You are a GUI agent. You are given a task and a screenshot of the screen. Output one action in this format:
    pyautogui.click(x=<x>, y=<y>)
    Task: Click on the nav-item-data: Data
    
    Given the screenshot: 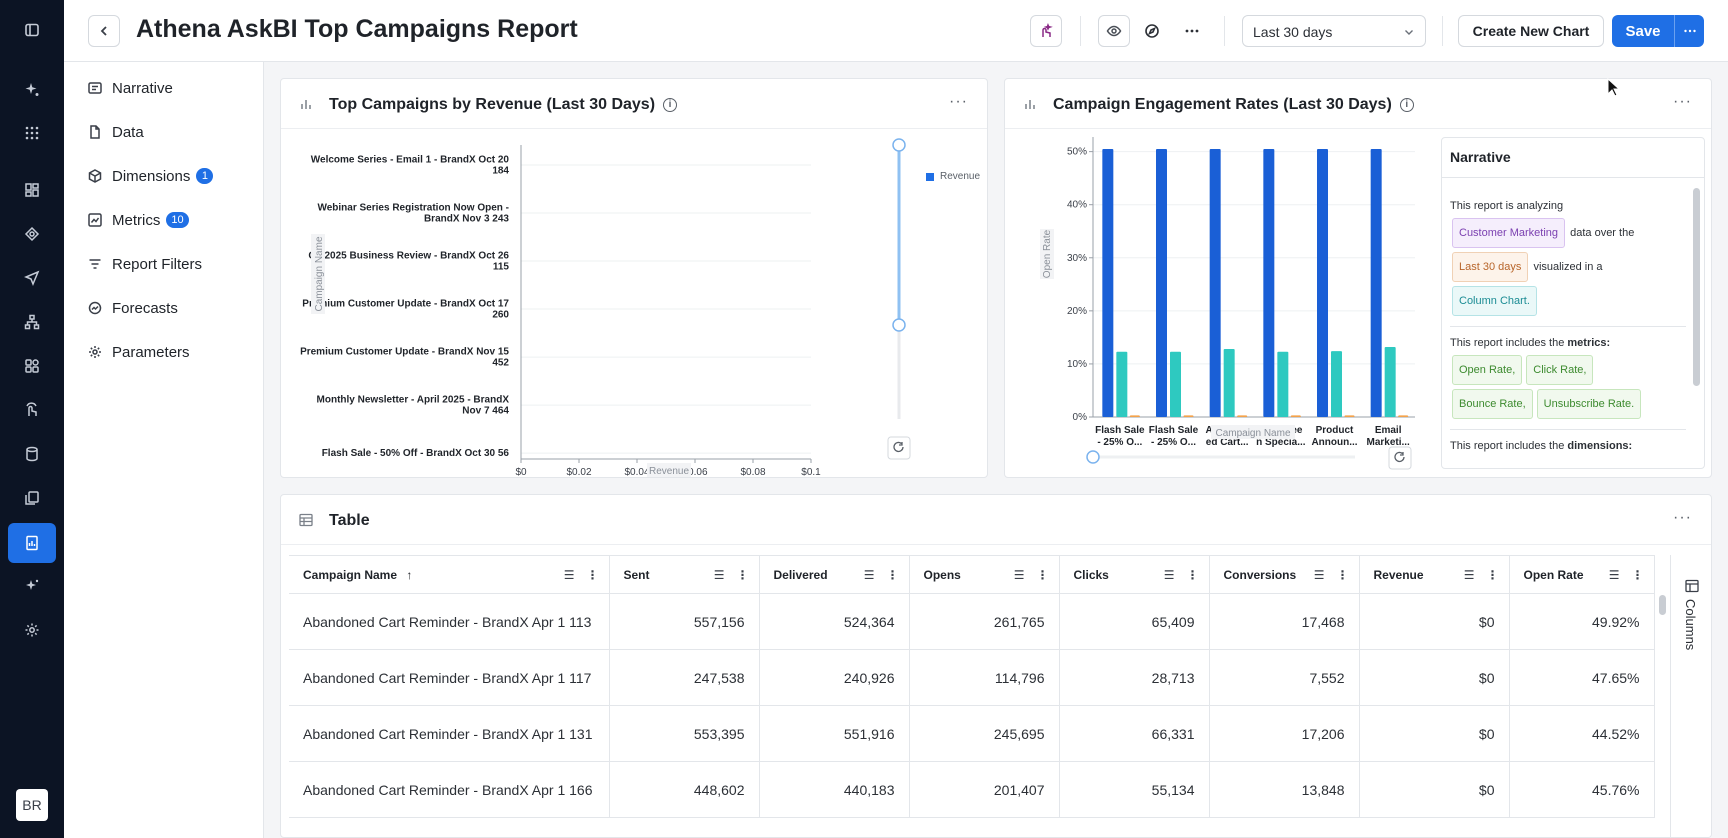 What is the action you would take?
    pyautogui.click(x=116, y=132)
    